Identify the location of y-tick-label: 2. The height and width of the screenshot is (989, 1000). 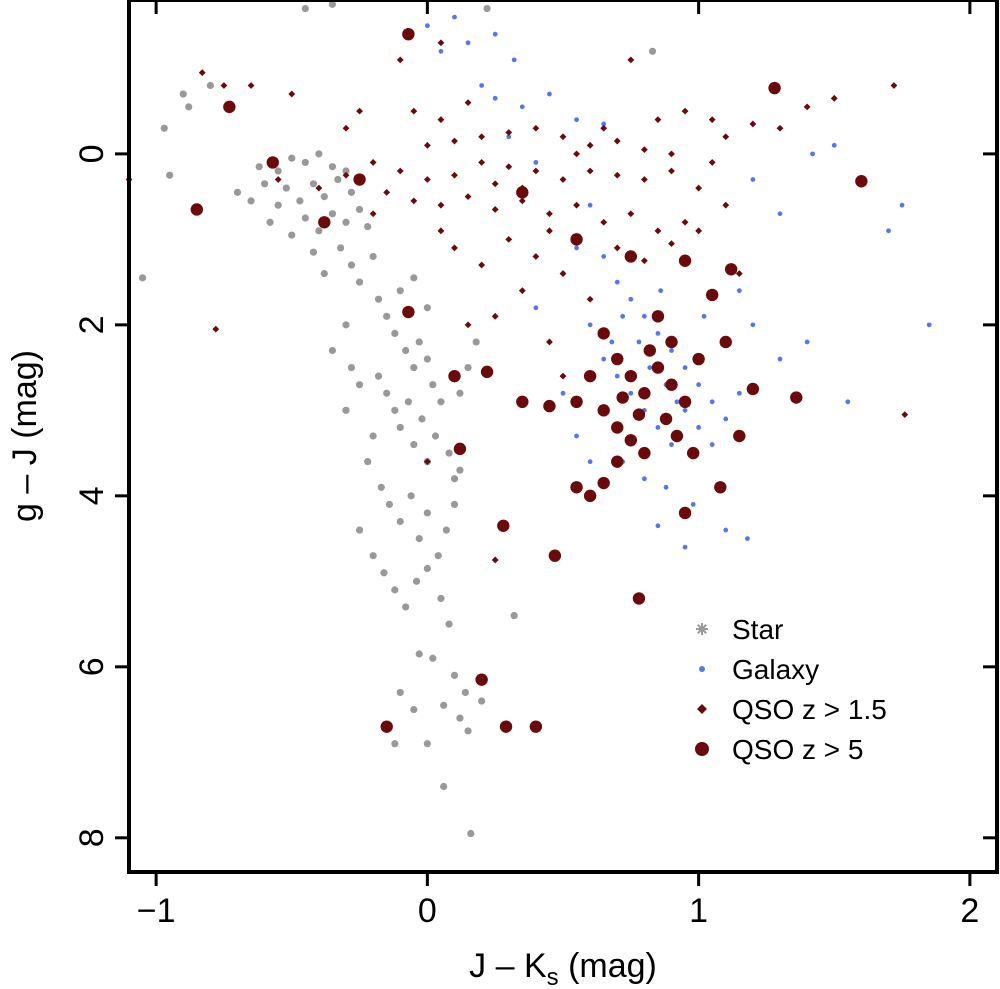
(92, 324).